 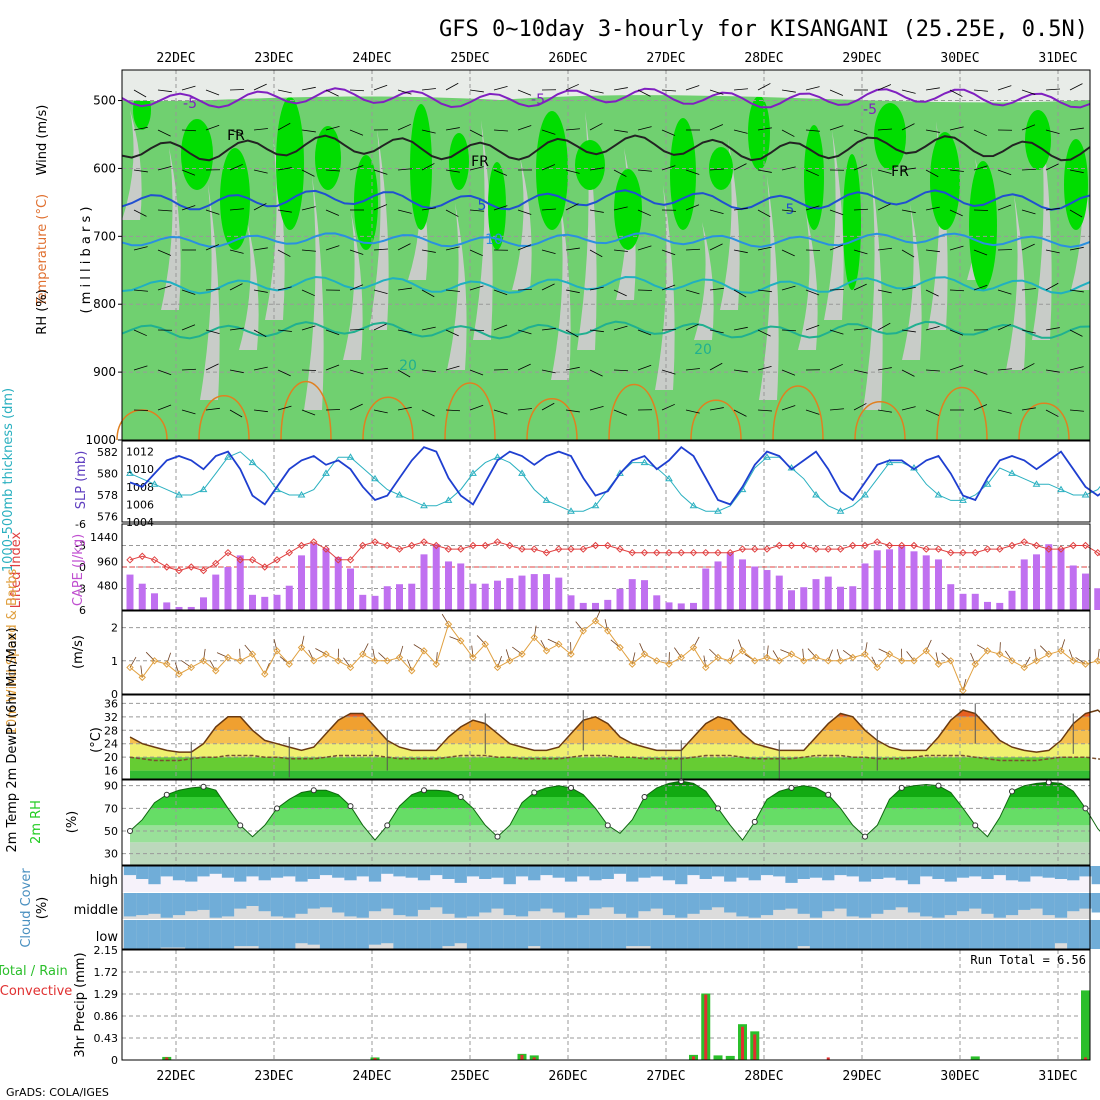 What do you see at coordinates (975, 825) in the screenshot?
I see `rh2m-point` at bounding box center [975, 825].